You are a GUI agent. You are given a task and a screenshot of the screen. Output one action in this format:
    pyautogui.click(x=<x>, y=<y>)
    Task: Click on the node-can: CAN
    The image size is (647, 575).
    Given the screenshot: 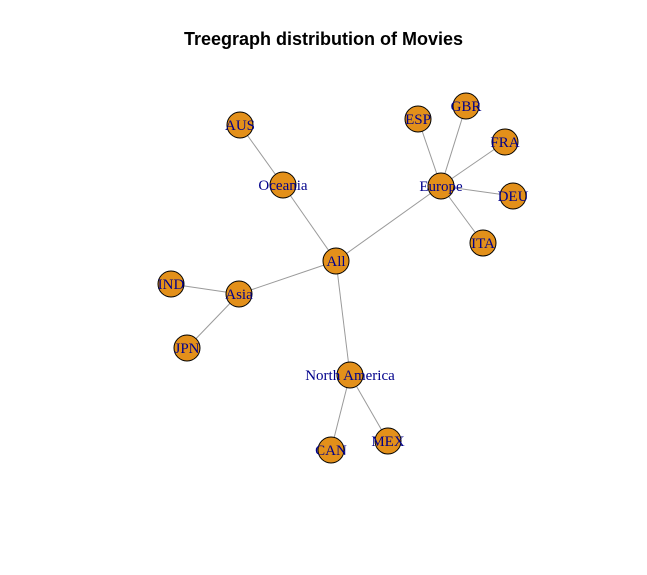 What is the action you would take?
    pyautogui.click(x=331, y=450)
    